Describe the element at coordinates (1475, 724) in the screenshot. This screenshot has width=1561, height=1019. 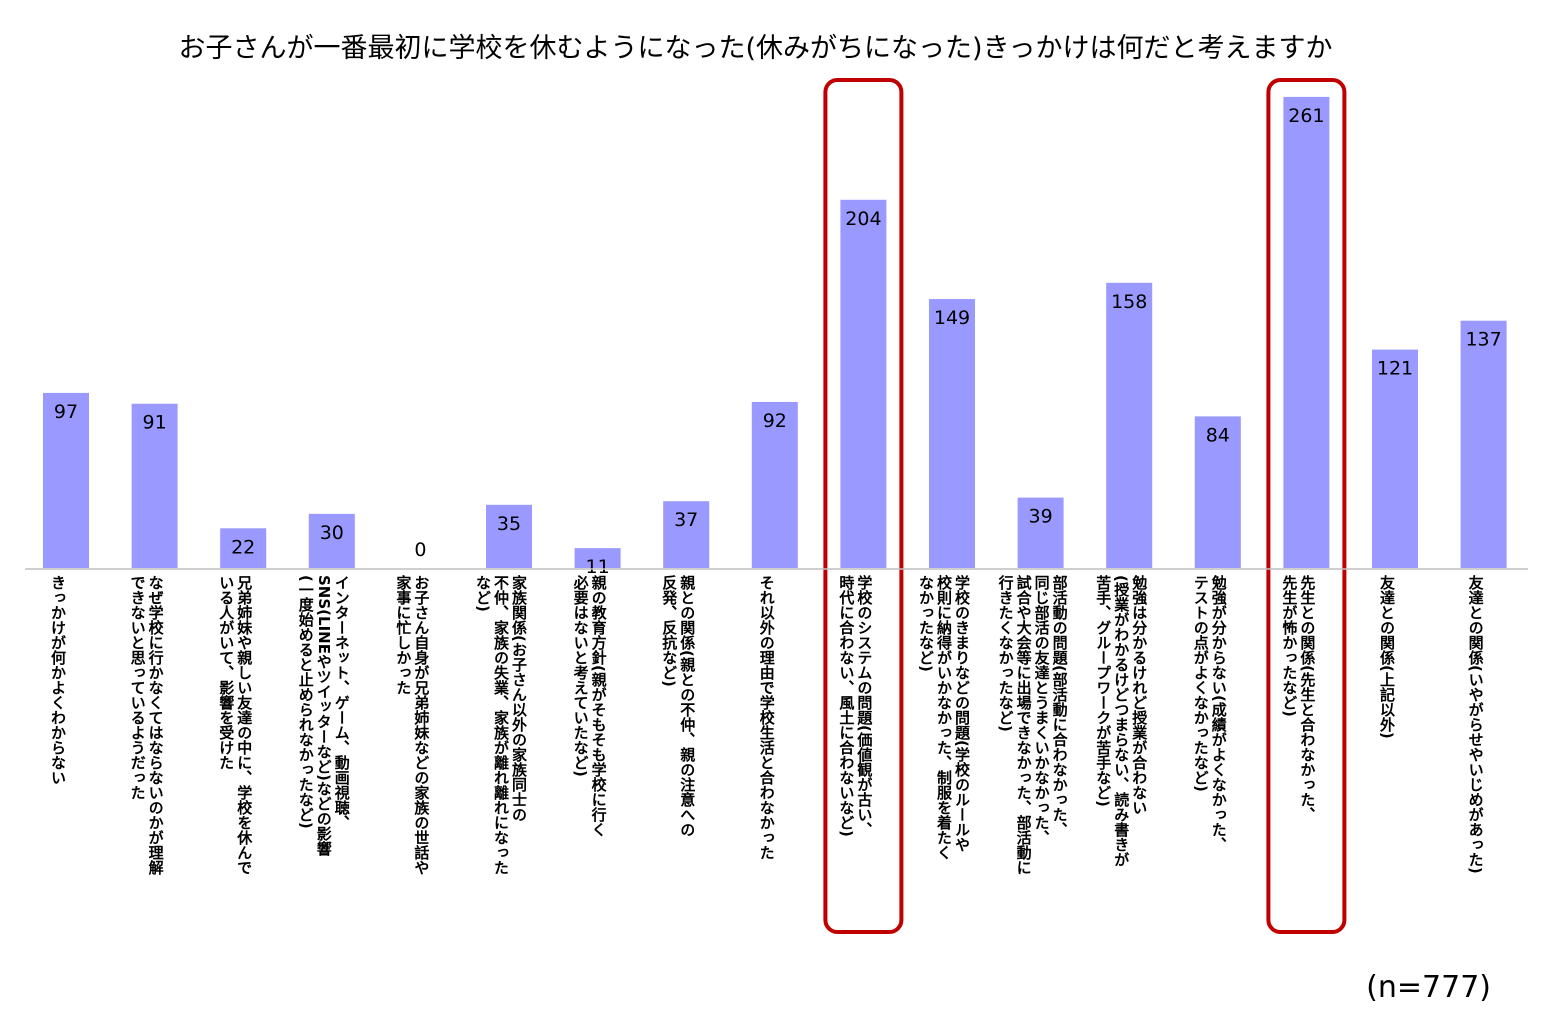
I see `category-label-16: 友達との関係(いやがらせやいじめがあった)` at that location.